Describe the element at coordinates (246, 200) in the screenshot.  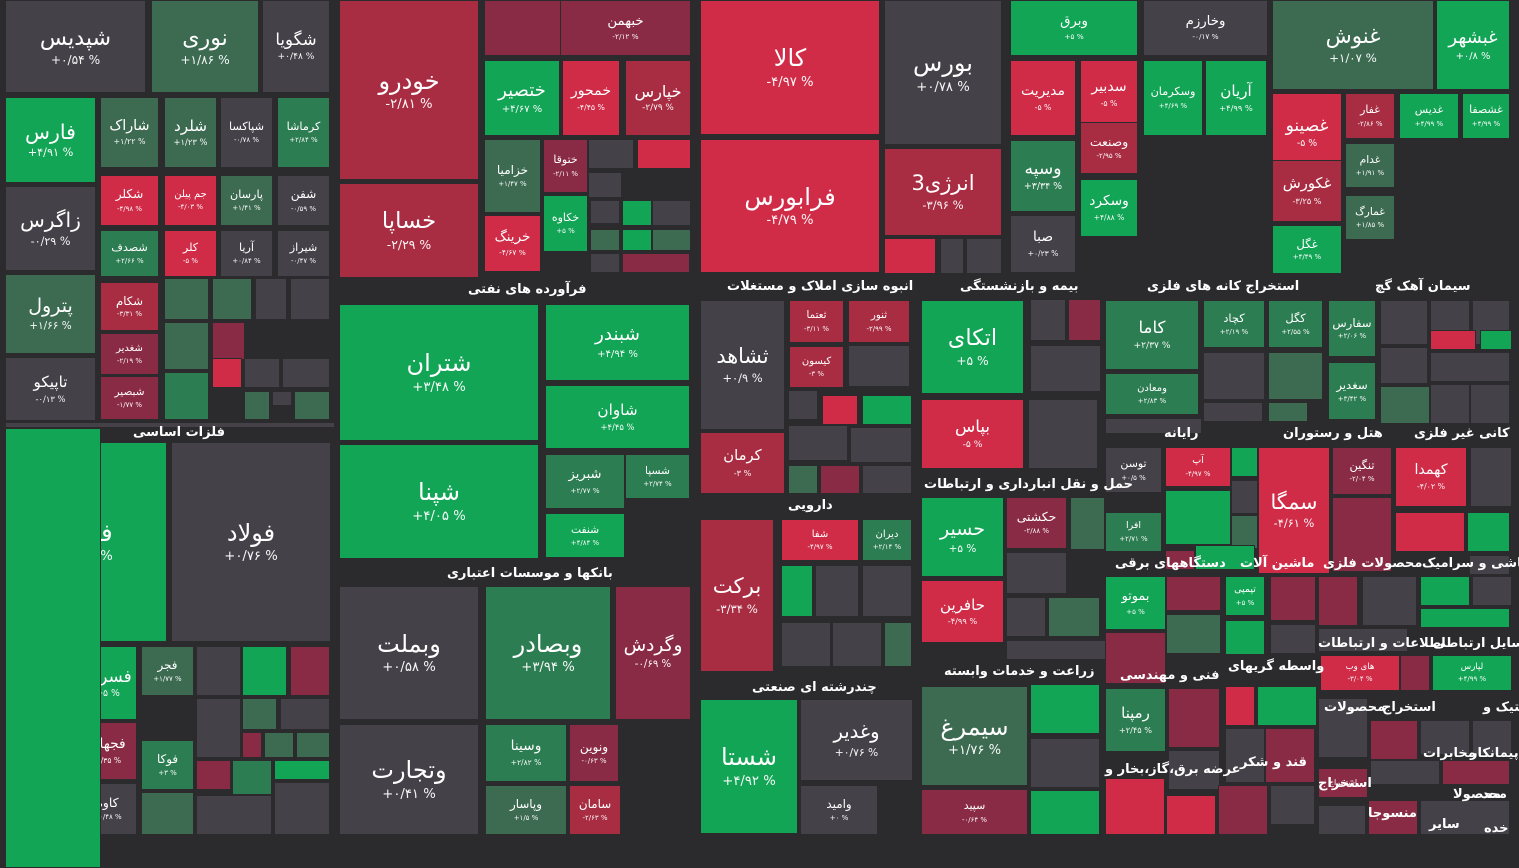
I see `stock-tile-11: پارسان +۱/۴۱ %` at that location.